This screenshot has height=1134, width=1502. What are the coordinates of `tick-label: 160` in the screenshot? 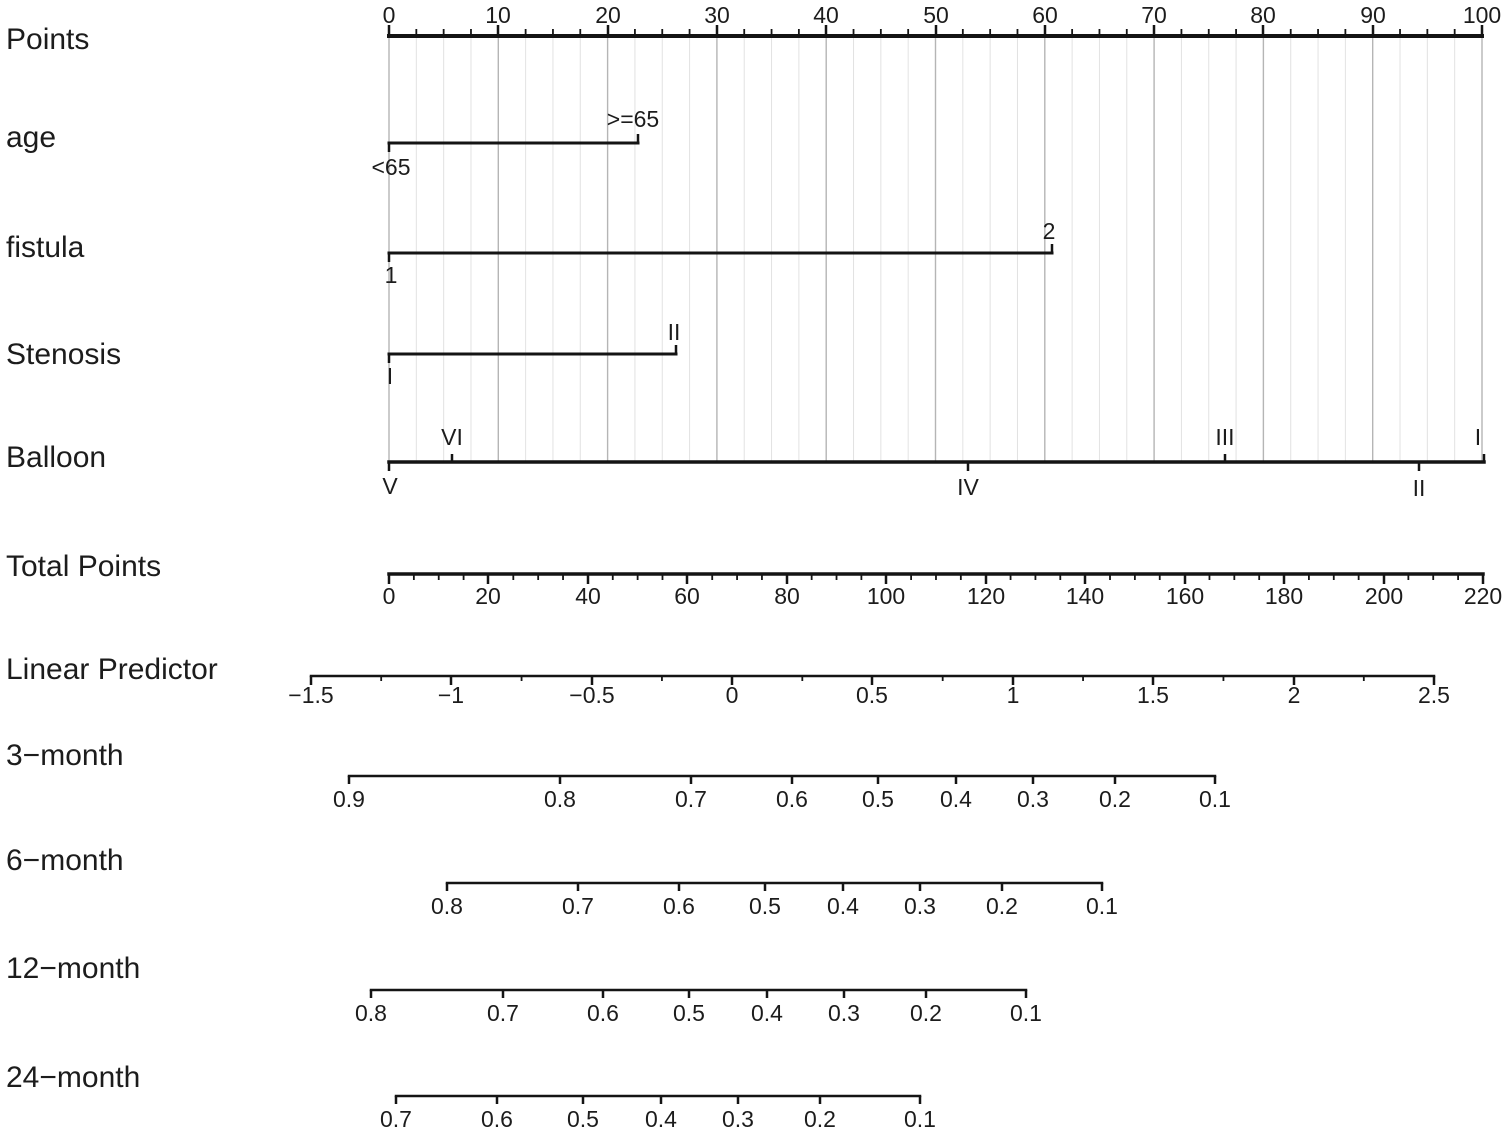 It's located at (1185, 596).